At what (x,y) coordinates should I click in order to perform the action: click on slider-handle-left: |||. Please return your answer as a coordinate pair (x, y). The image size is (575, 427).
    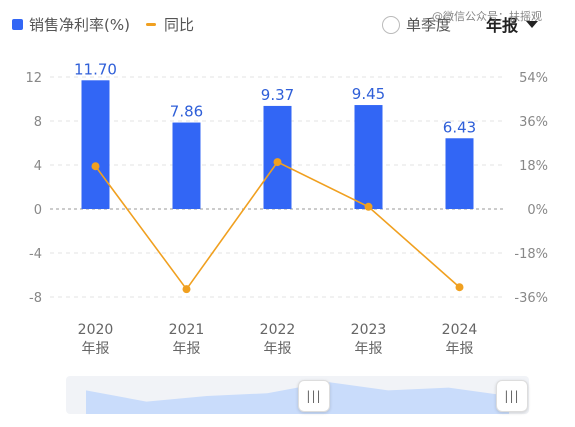
    Looking at the image, I should click on (314, 396).